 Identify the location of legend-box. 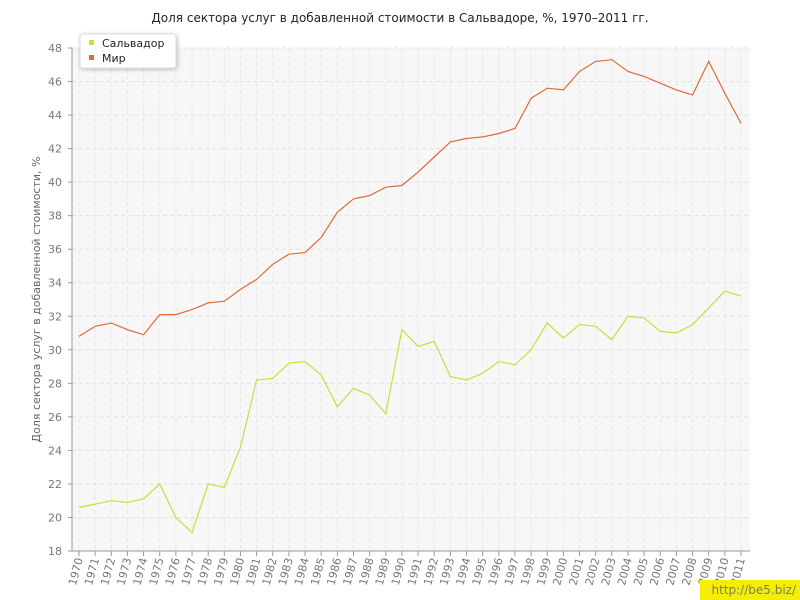
(128, 51).